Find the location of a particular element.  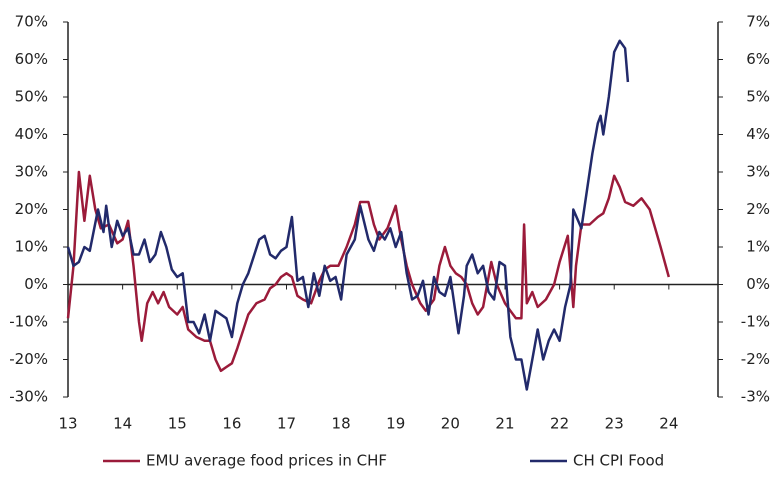

y2-tick-label: -3% is located at coordinates (755, 397).